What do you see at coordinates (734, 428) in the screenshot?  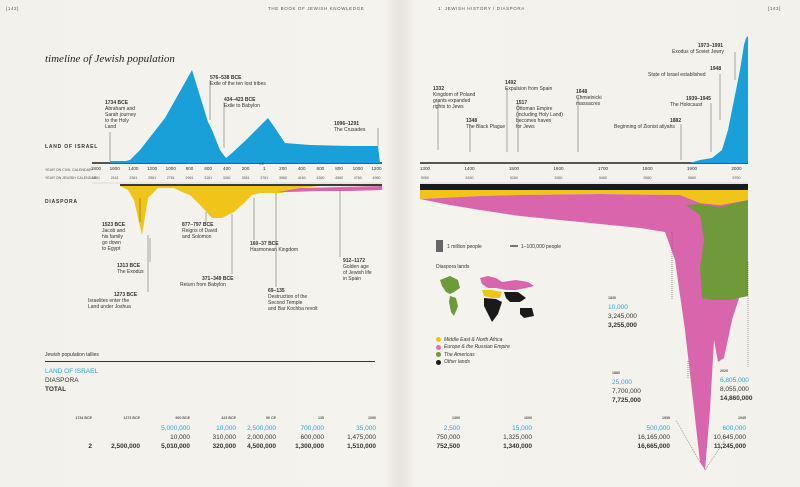 I see `tally-land-value: 600,000` at bounding box center [734, 428].